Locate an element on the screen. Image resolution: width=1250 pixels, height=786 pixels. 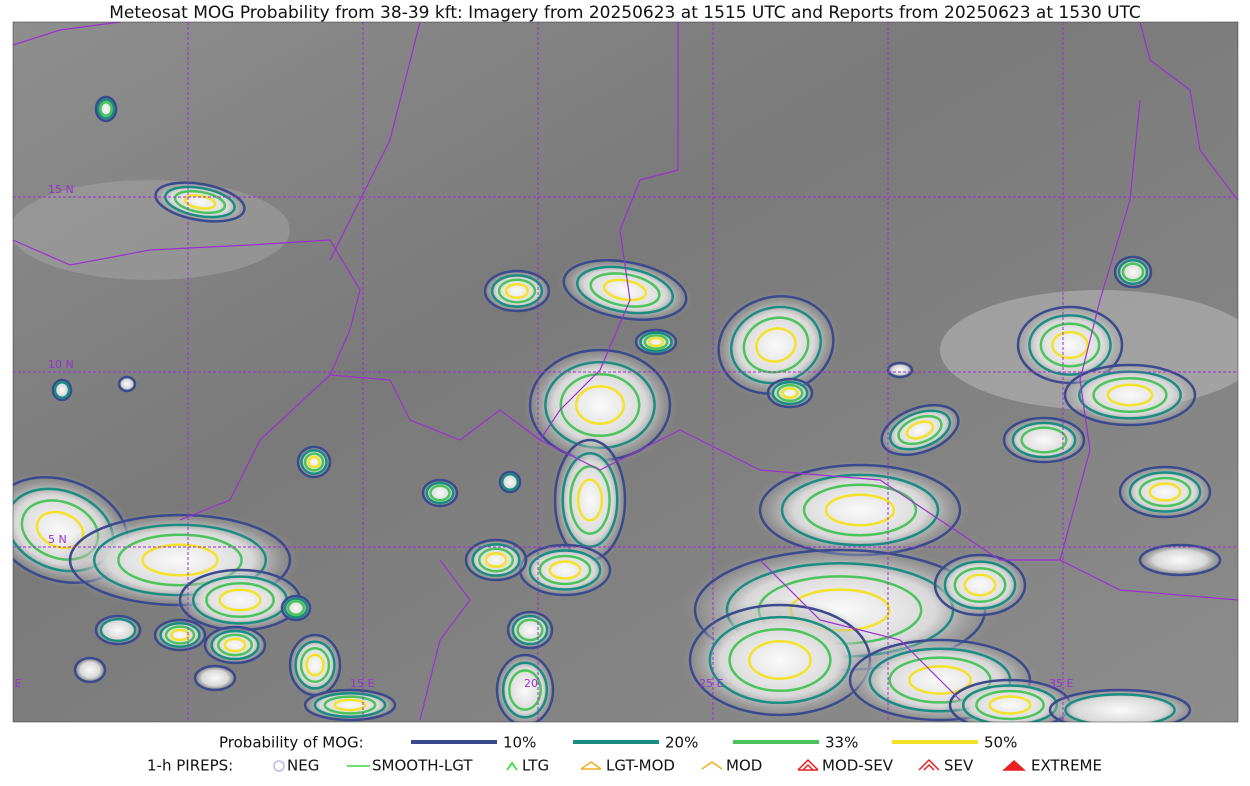
legend-label: NEG is located at coordinates (303, 766).